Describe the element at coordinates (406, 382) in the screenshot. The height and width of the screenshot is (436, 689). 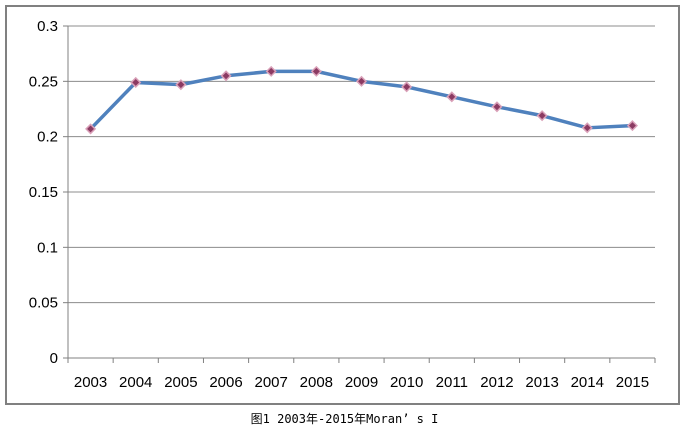
I see `x-tick-label: 2010` at that location.